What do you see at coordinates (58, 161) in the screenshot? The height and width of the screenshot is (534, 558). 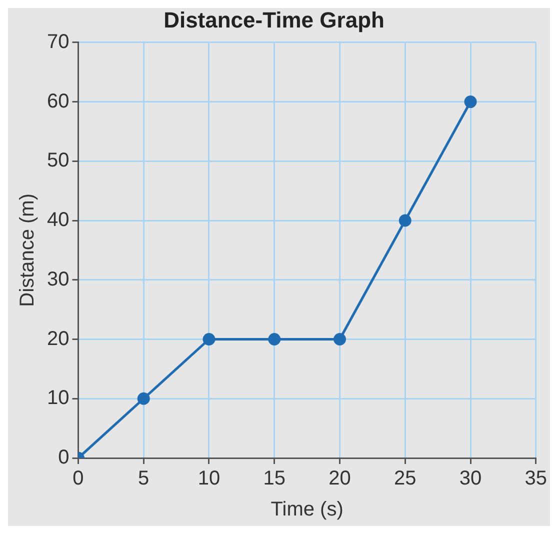 I see `y-tick-label: 50` at bounding box center [58, 161].